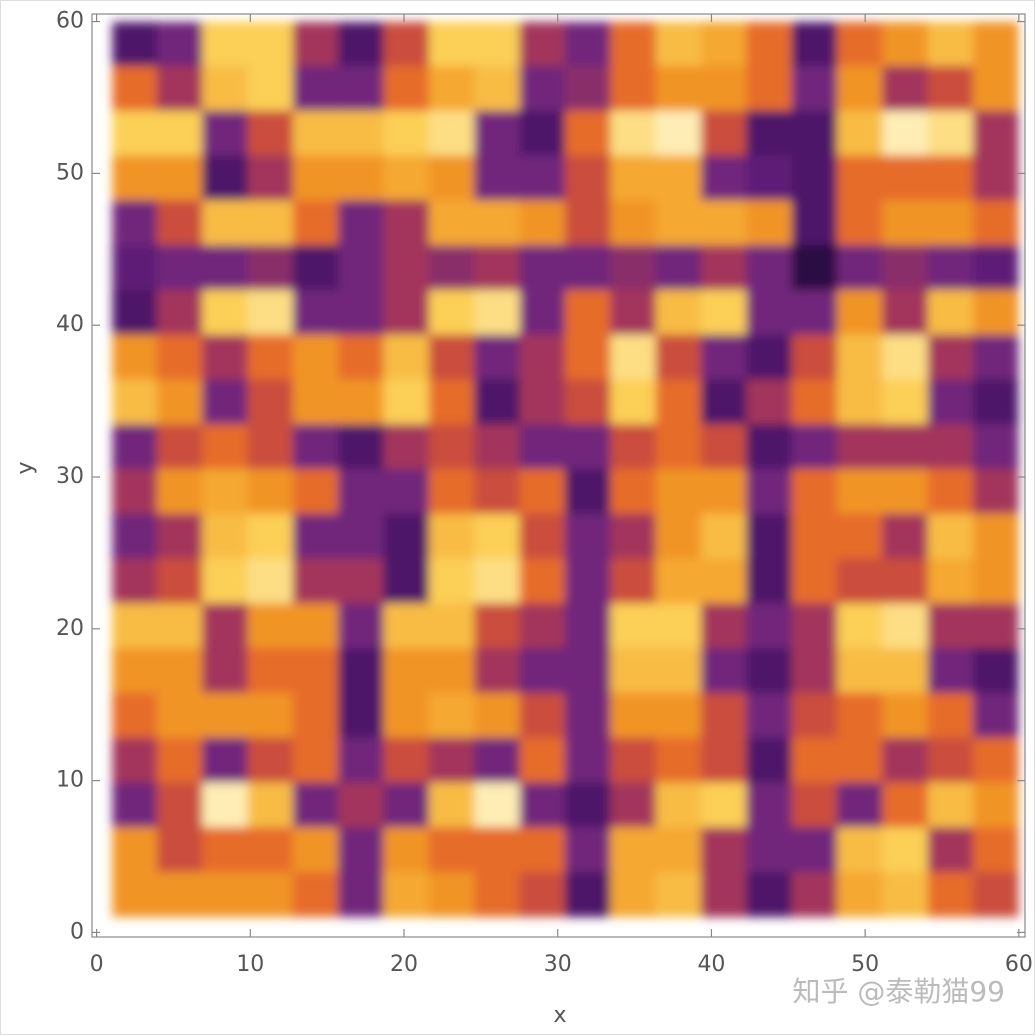 The height and width of the screenshot is (1035, 1035). Describe the element at coordinates (70, 628) in the screenshot. I see `y-tick-label: 20` at that location.